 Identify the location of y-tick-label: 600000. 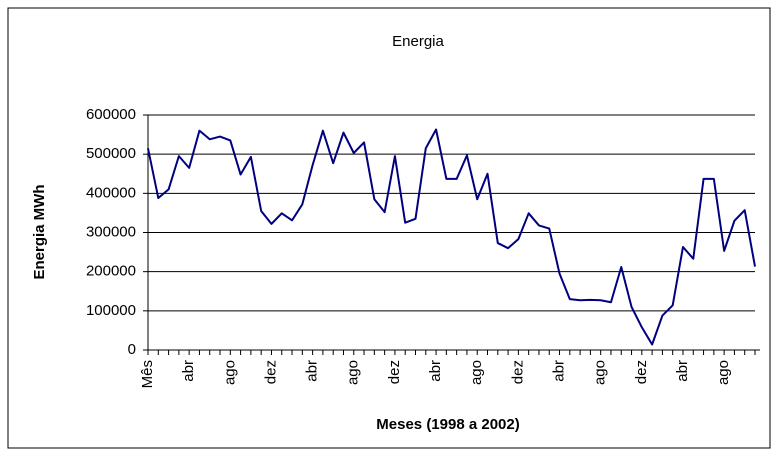
(111, 114).